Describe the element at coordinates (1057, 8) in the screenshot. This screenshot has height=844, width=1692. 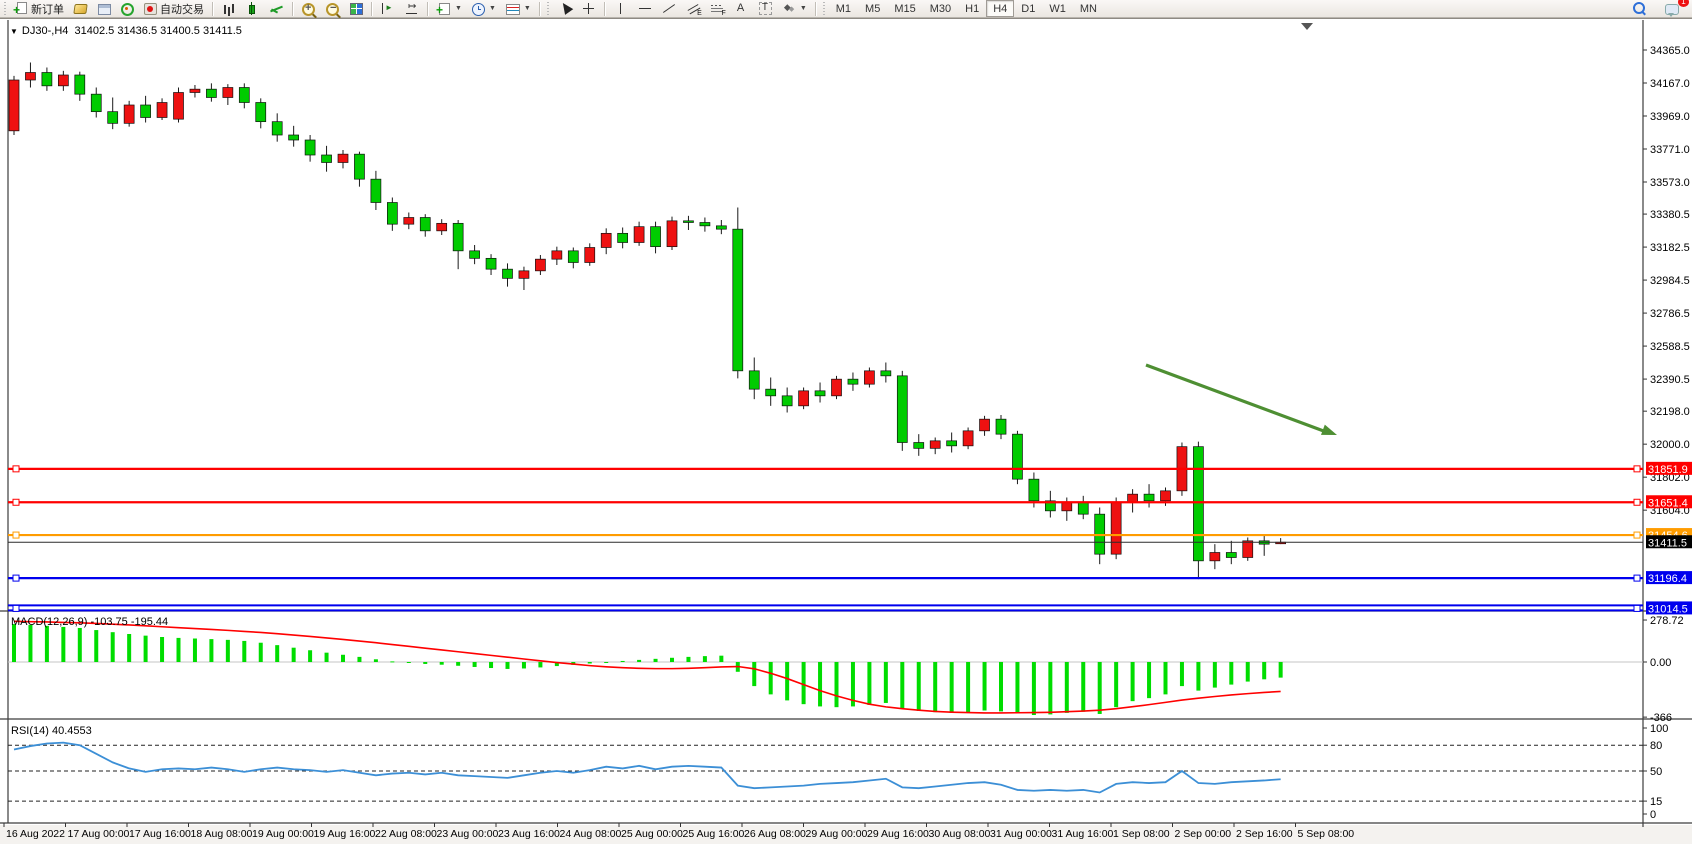
I see `timeframe-w1: W1` at that location.